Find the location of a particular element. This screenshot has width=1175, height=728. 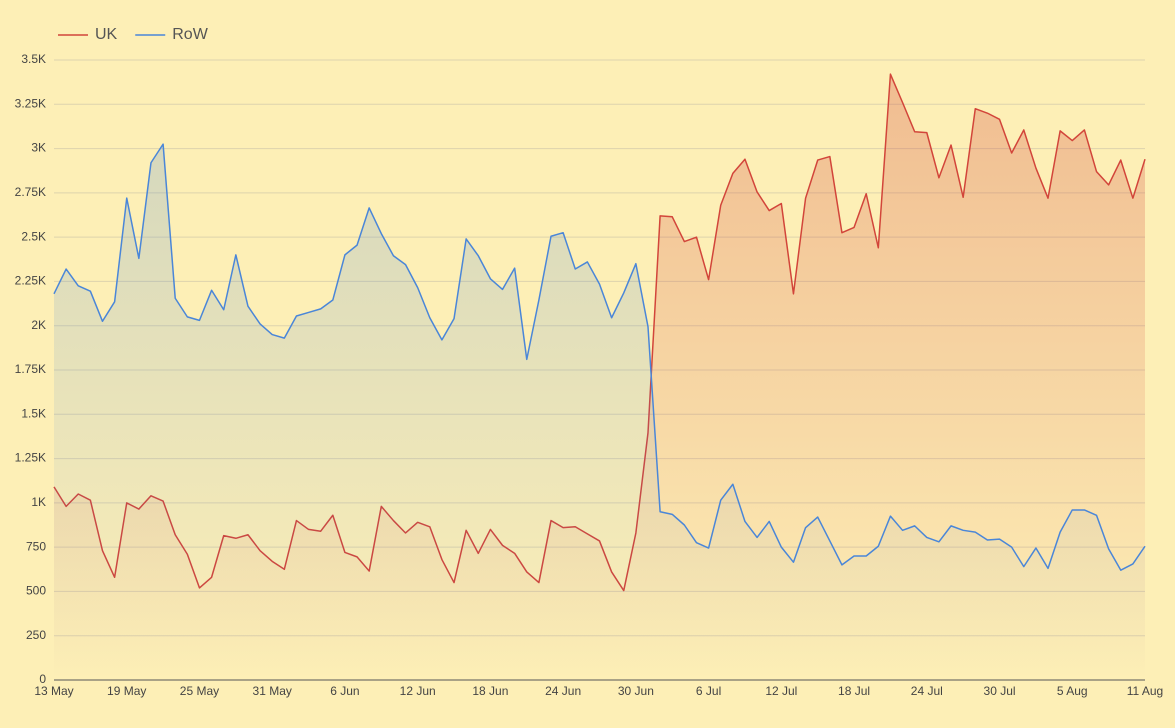

x-tick-label: 24 Jul is located at coordinates (927, 691).